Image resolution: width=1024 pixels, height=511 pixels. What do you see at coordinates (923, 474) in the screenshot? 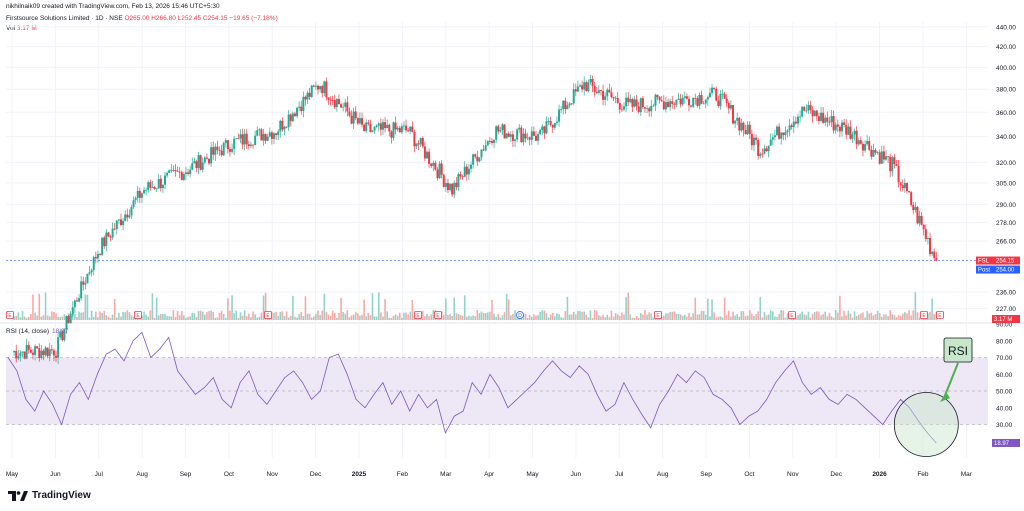
I see `time-tick-label: Feb` at bounding box center [923, 474].